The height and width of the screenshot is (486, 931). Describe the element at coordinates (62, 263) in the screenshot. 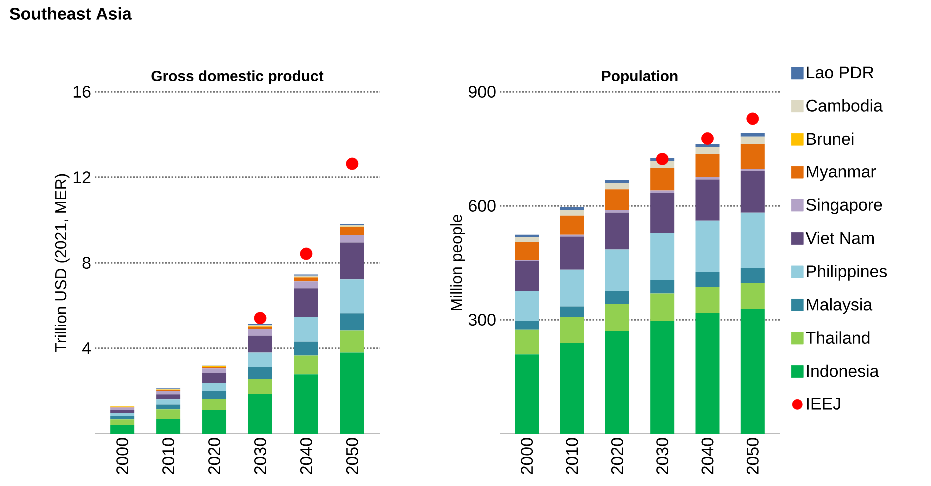

I see `y-axis-title: Trillion USD (2021, MER)` at that location.